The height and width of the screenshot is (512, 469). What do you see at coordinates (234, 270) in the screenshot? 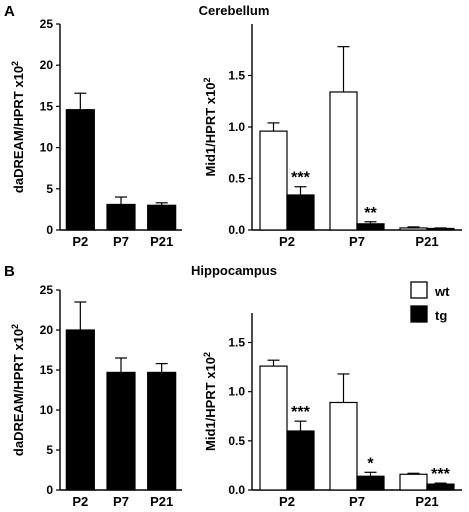
I see `panel-title-hippocampus: Hippocampus` at bounding box center [234, 270].